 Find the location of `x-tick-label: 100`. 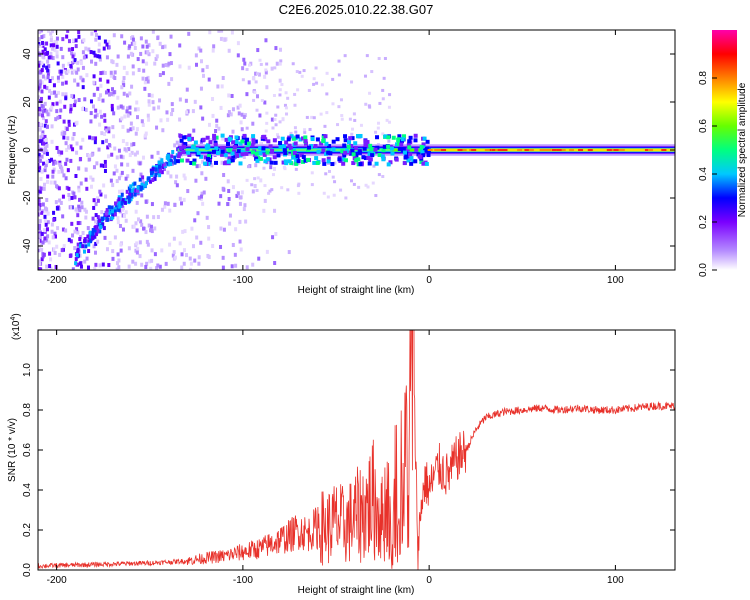

x-tick-label: 100 is located at coordinates (615, 580).